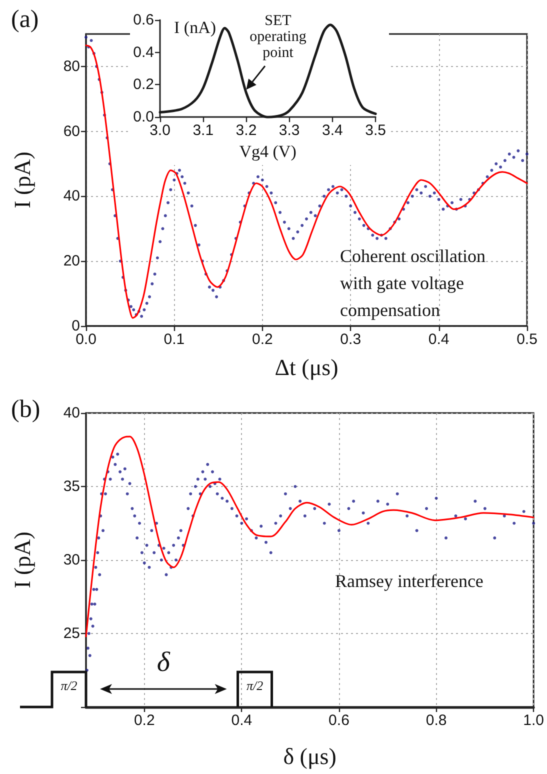  I want to click on annotation: Ramsey interference, so click(409, 581).